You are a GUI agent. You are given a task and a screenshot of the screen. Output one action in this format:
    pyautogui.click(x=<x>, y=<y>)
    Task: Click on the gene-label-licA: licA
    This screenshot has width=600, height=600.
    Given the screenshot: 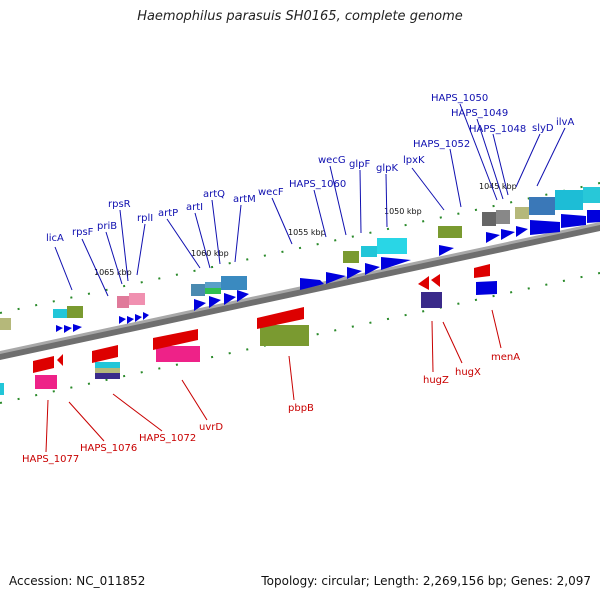 What is the action you would take?
    pyautogui.click(x=55, y=238)
    